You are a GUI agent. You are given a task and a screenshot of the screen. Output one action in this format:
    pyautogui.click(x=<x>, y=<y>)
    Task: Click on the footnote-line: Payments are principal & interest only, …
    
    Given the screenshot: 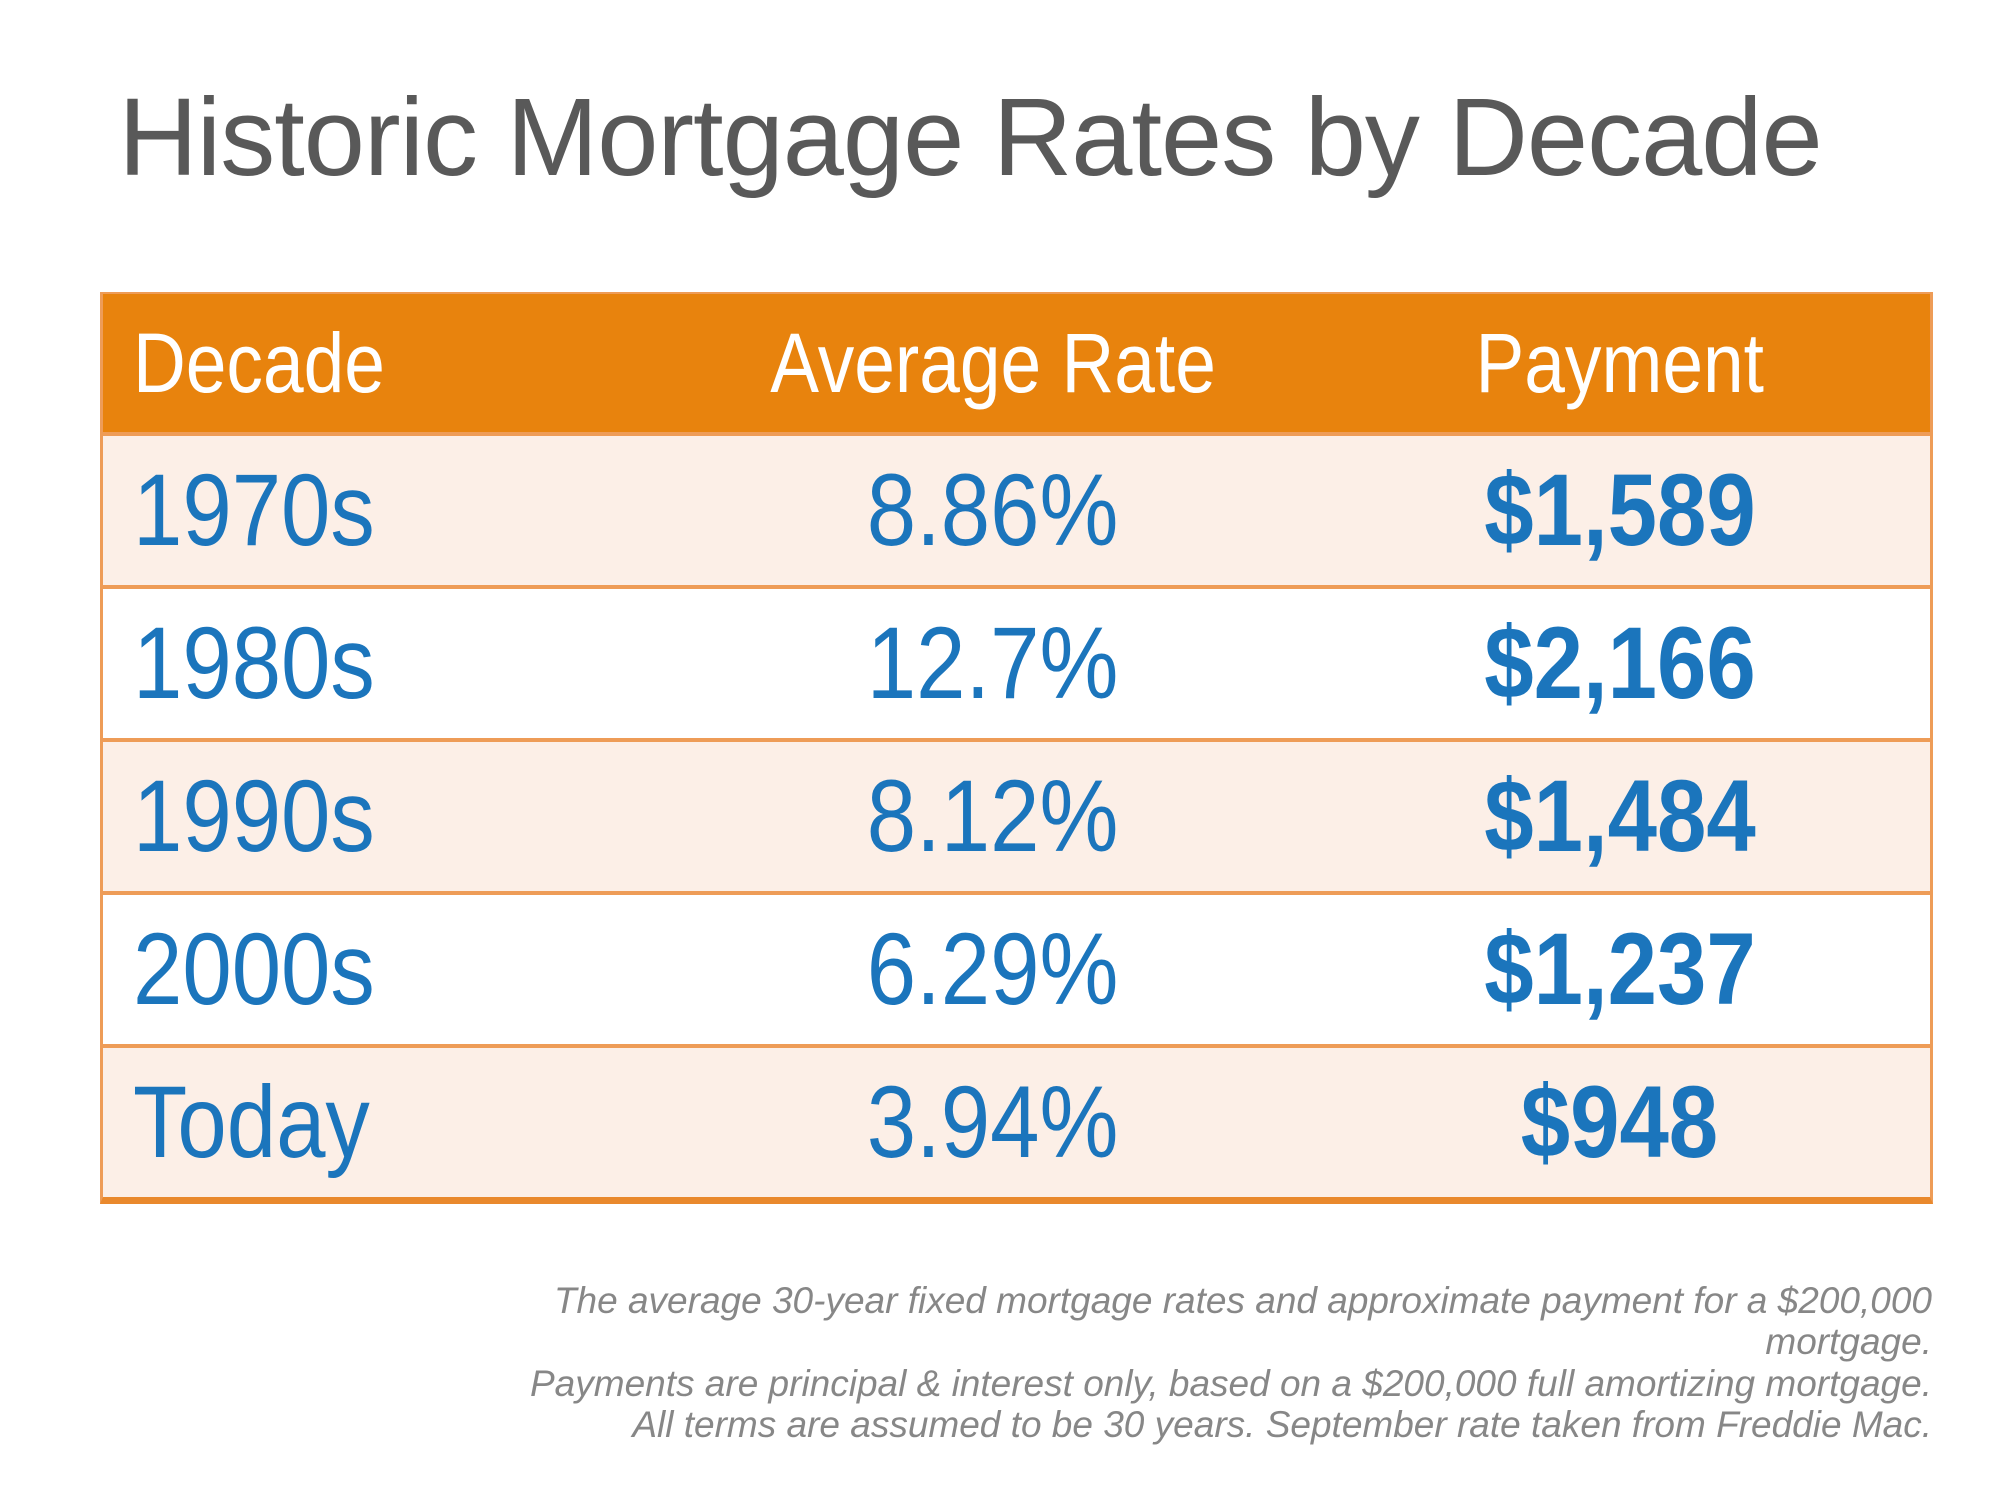 What is the action you would take?
    pyautogui.click(x=1231, y=1383)
    